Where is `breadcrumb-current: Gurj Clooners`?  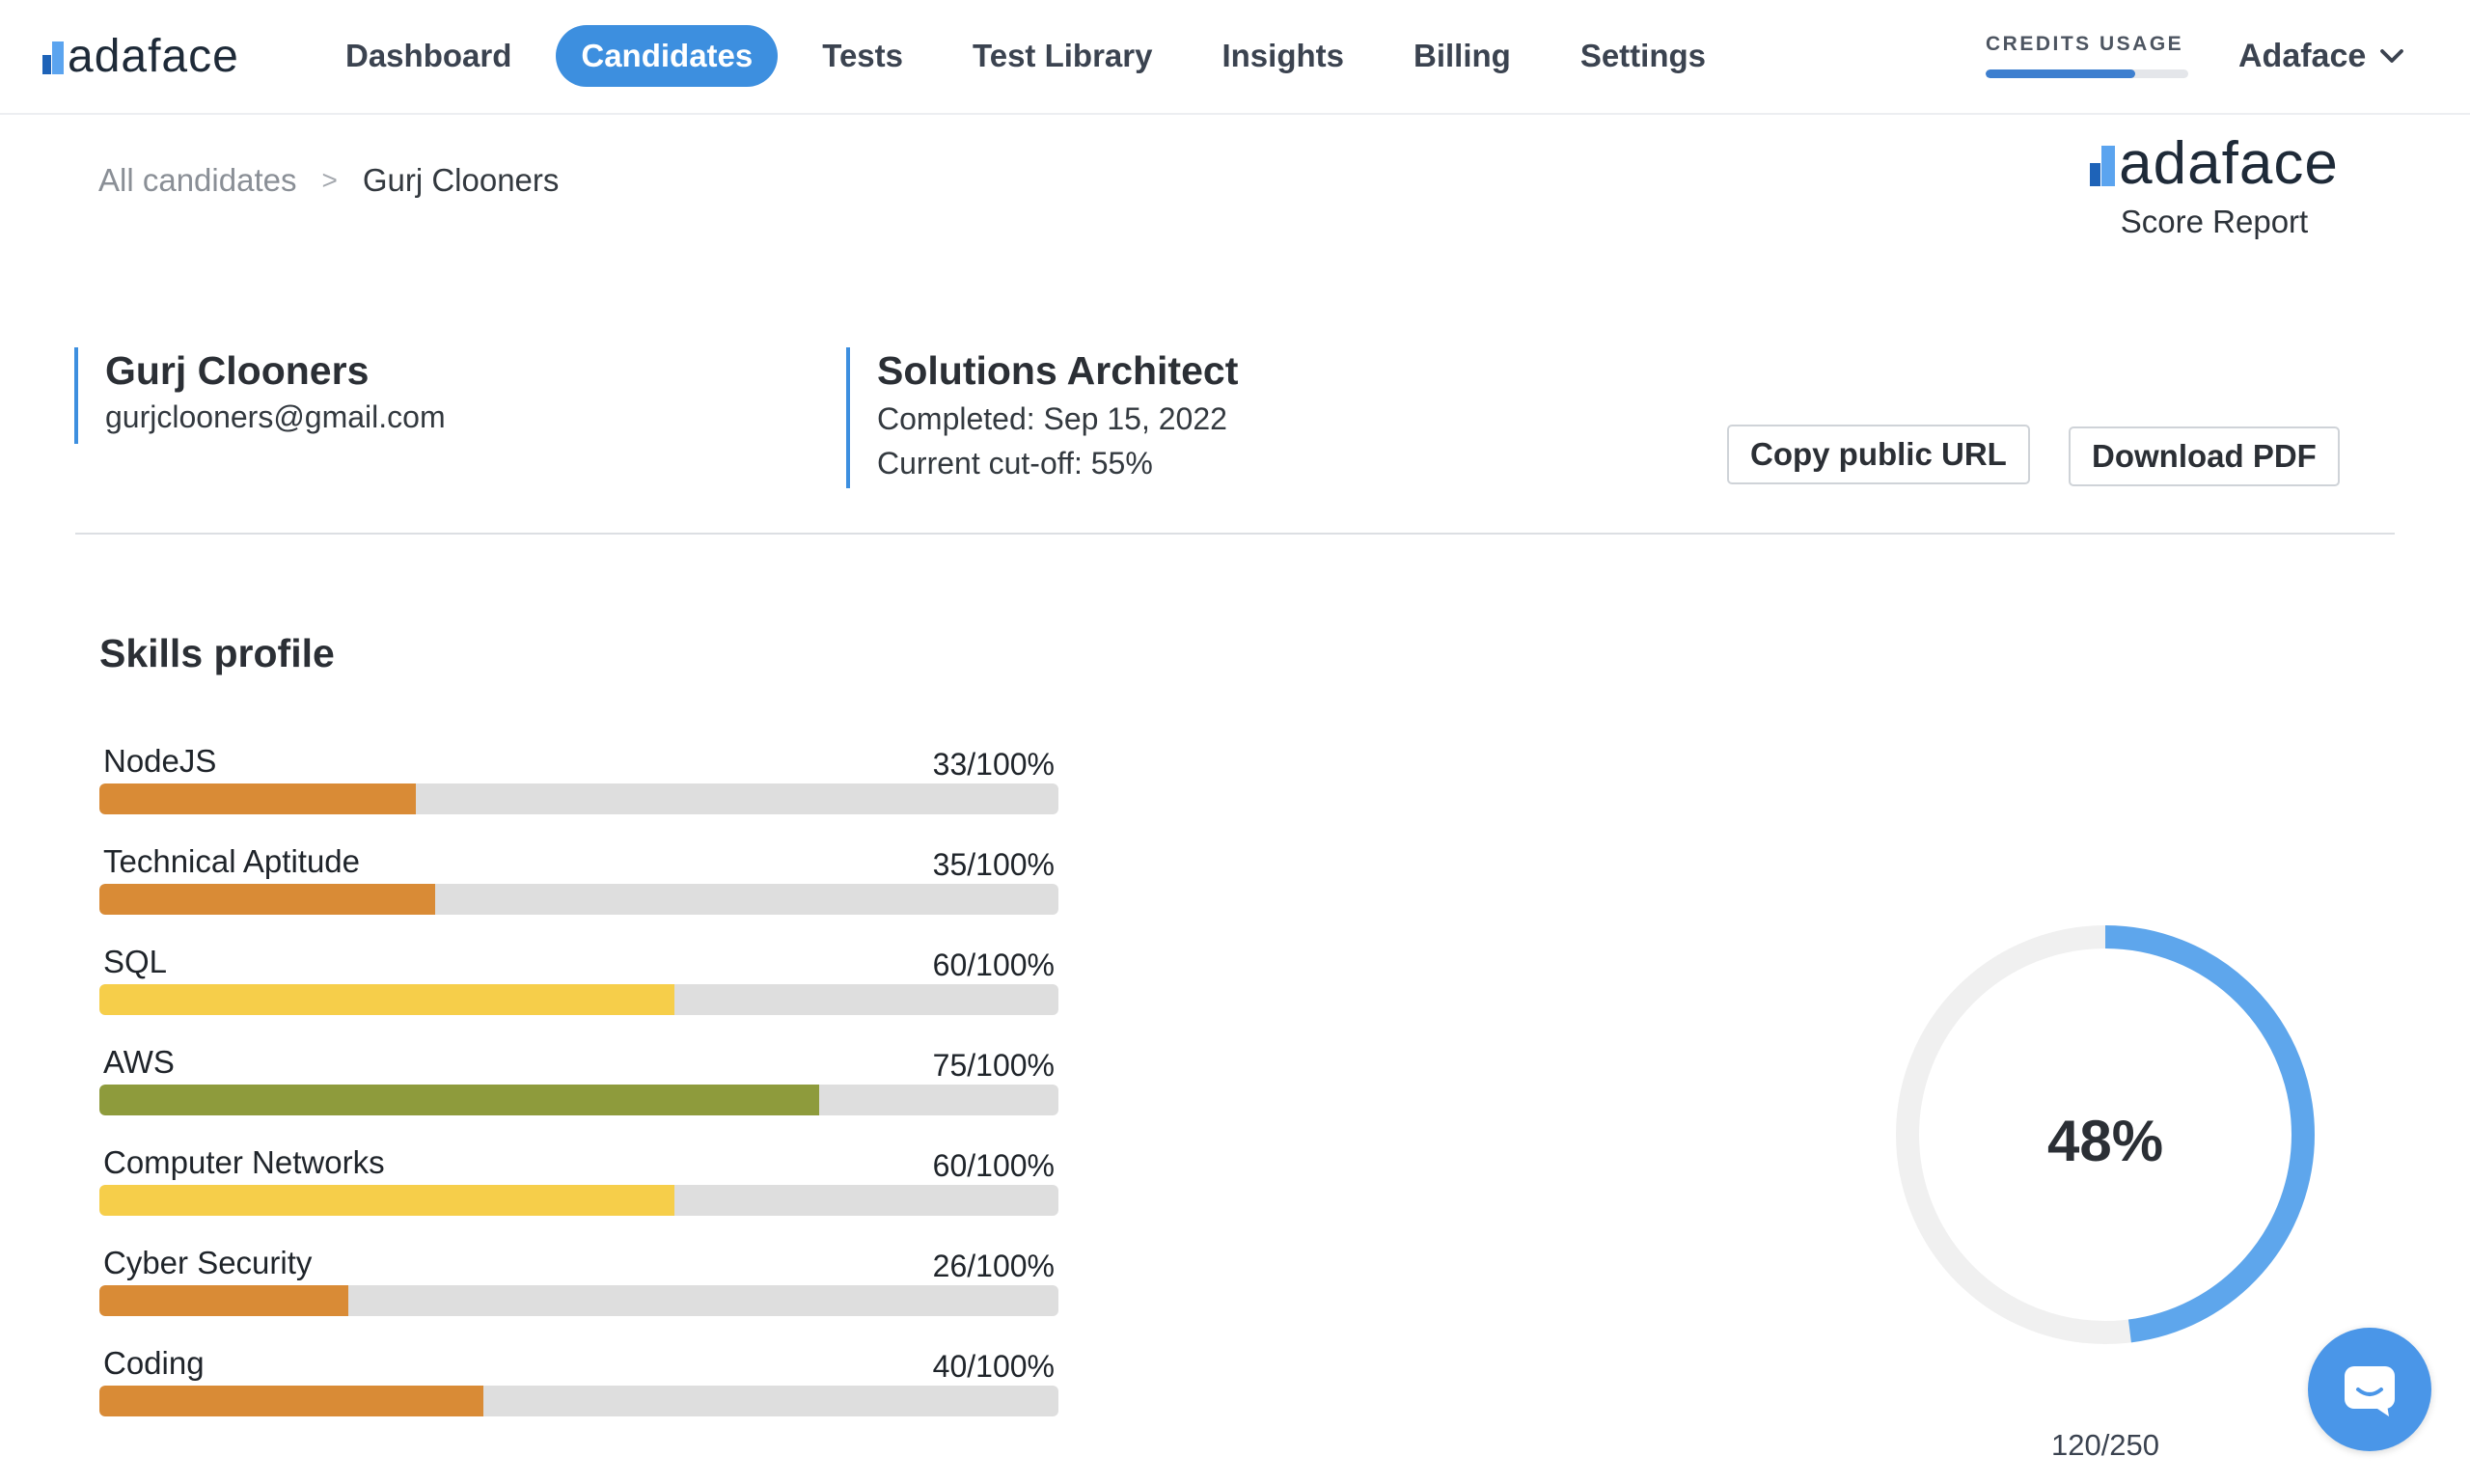 breadcrumb-current: Gurj Clooners is located at coordinates (461, 180).